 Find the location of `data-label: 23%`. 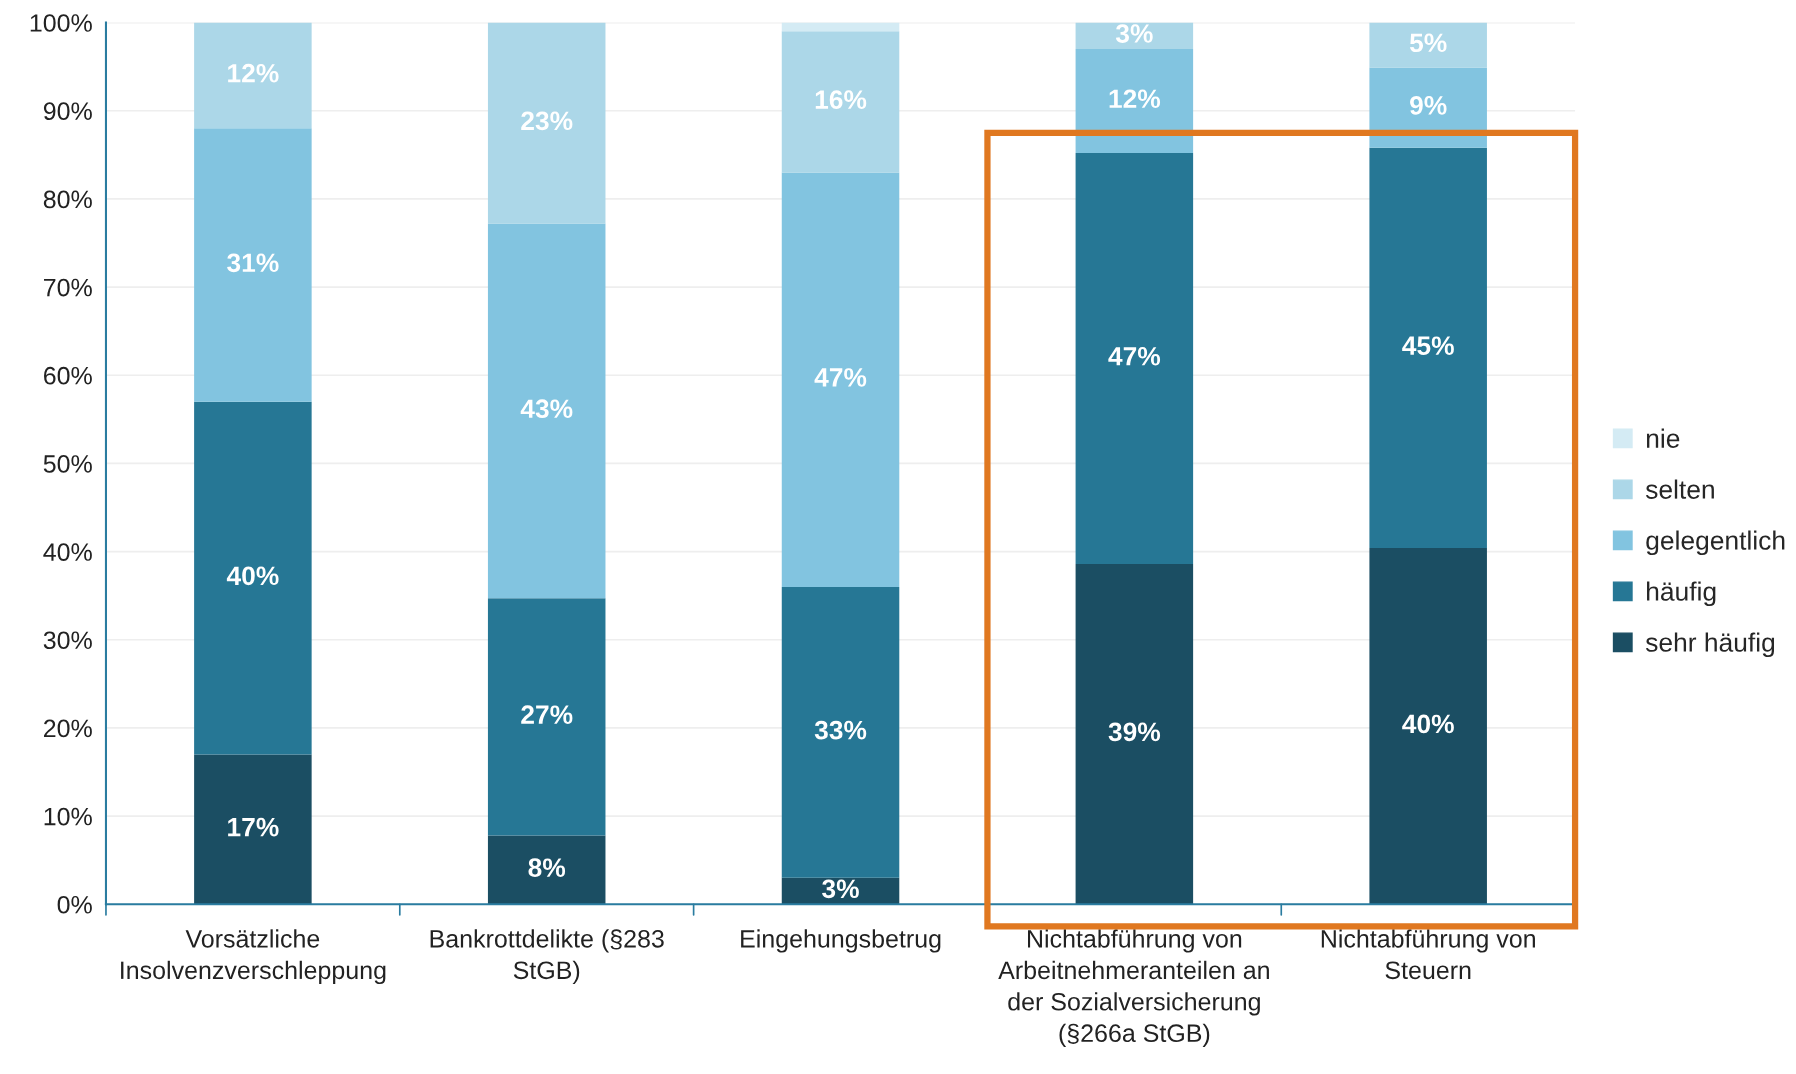

data-label: 23% is located at coordinates (547, 121).